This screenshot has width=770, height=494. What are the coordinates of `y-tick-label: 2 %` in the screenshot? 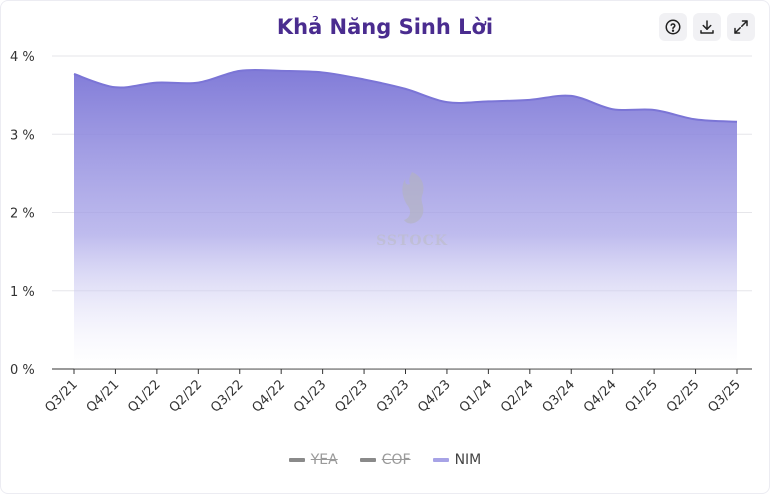 It's located at (22, 214).